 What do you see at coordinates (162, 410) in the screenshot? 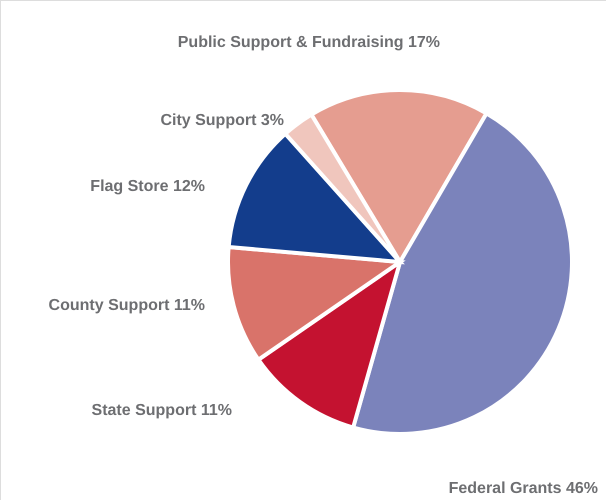
I see `slice-label: State Support 11%` at bounding box center [162, 410].